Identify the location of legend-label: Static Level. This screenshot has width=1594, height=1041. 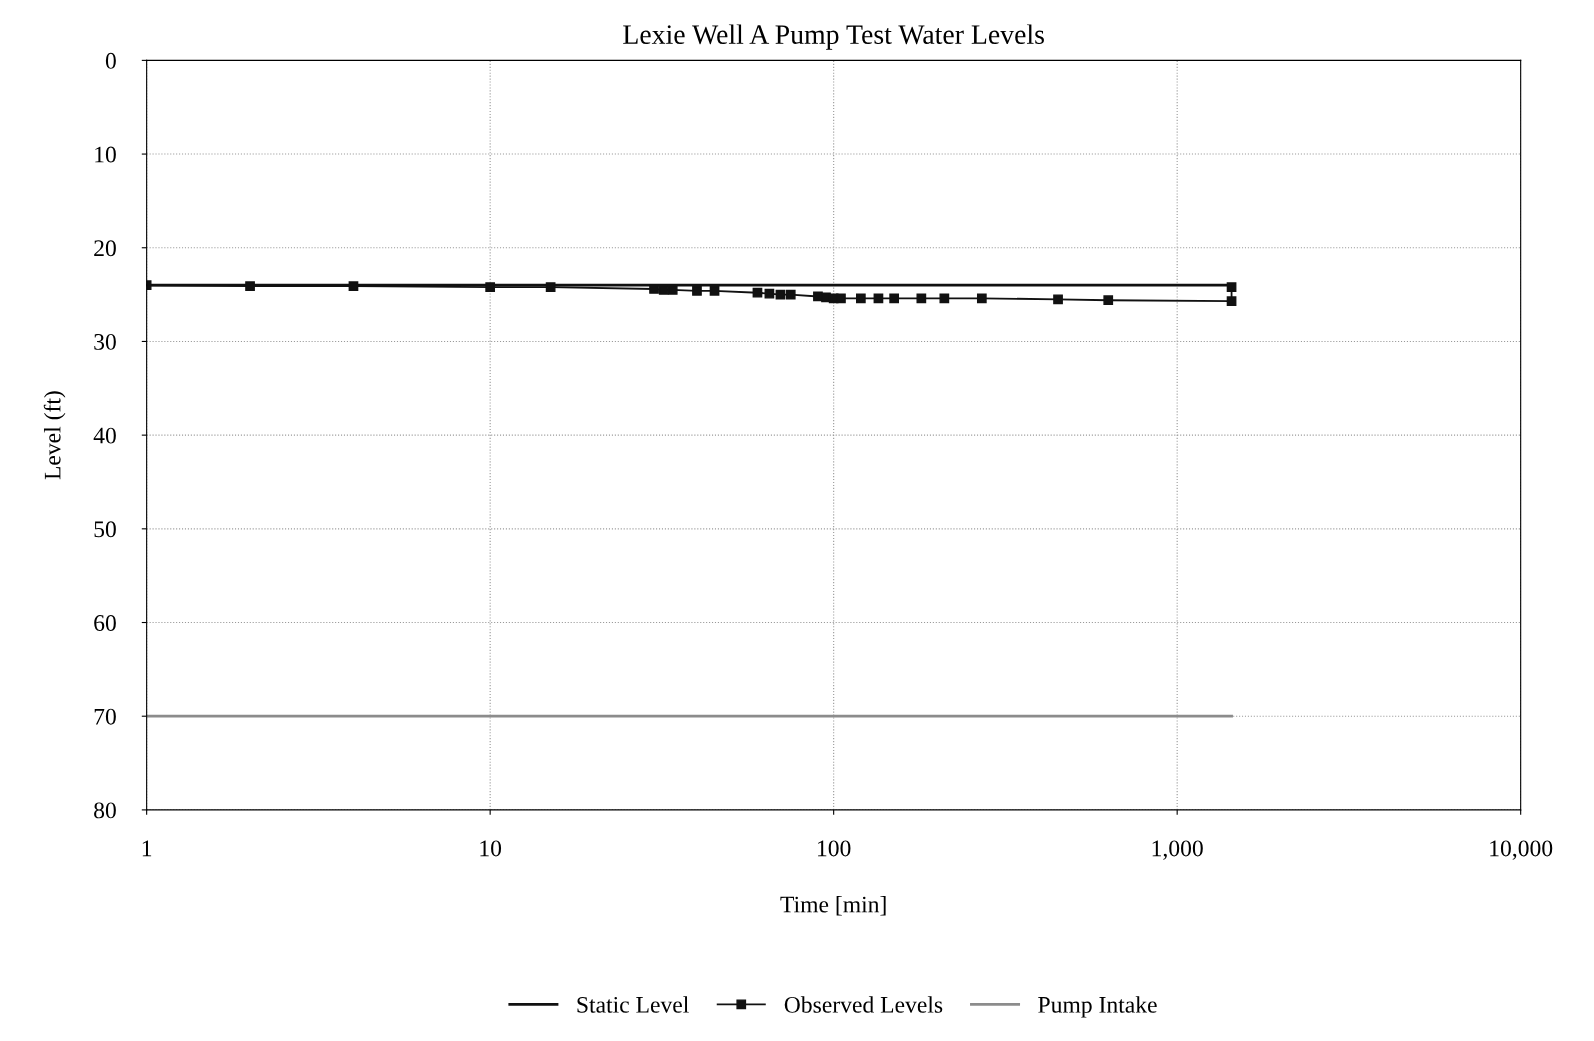
(633, 1004).